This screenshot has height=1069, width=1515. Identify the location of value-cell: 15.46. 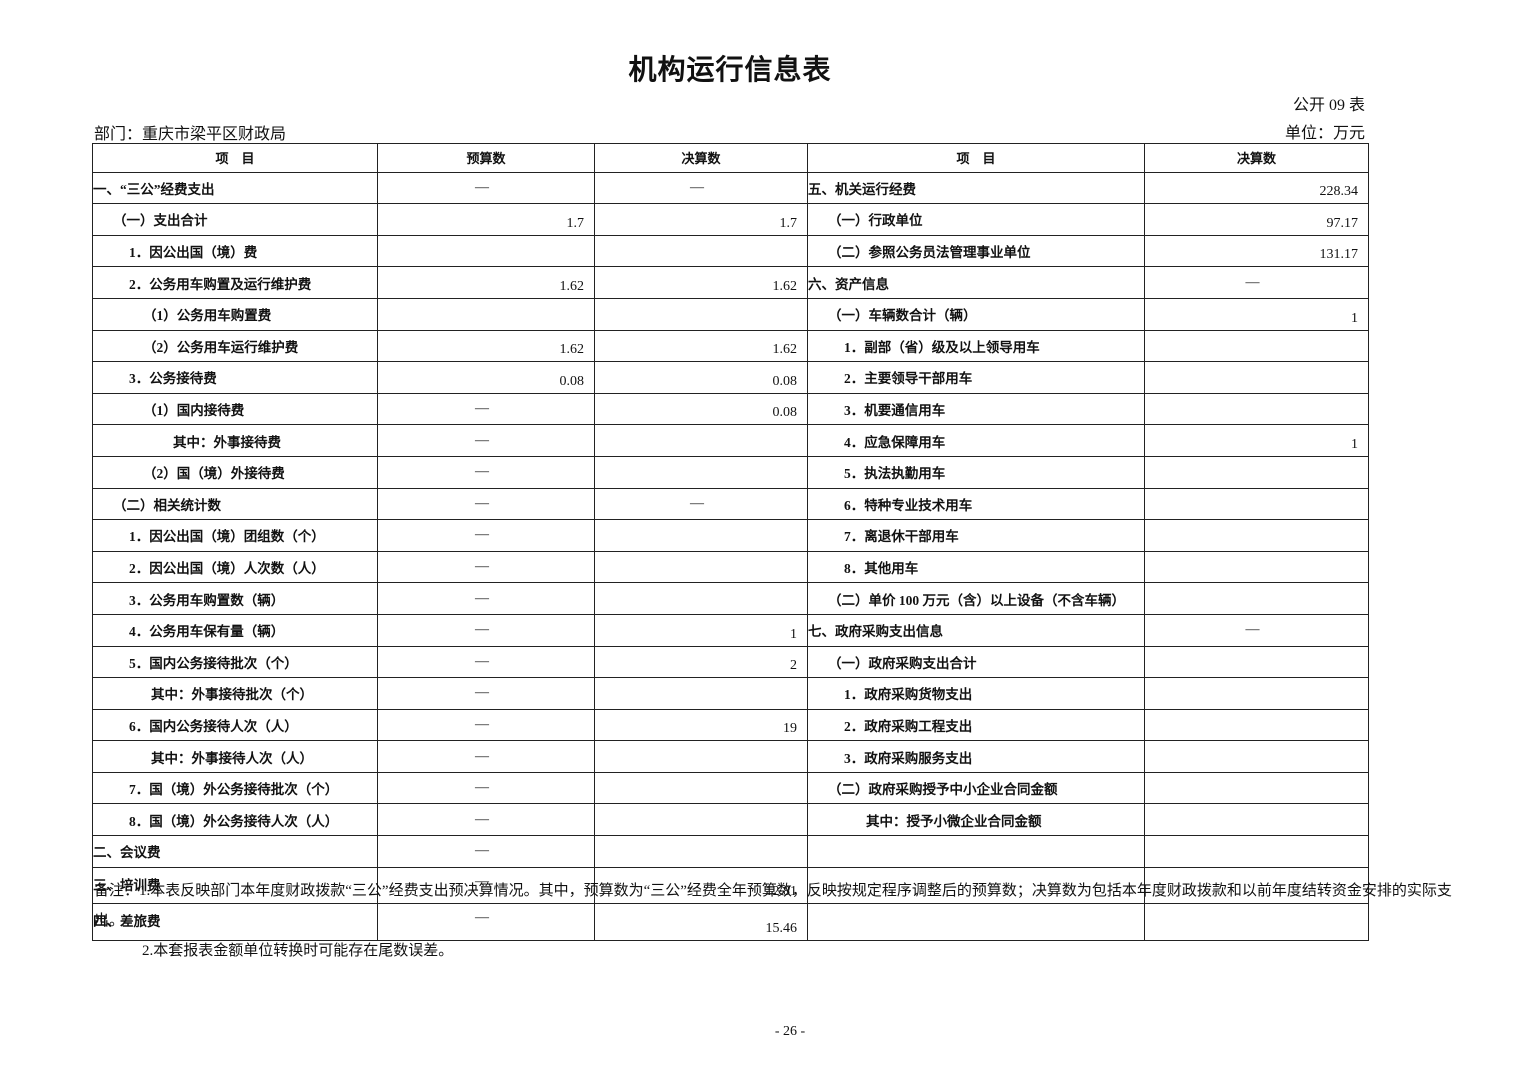
(701, 921).